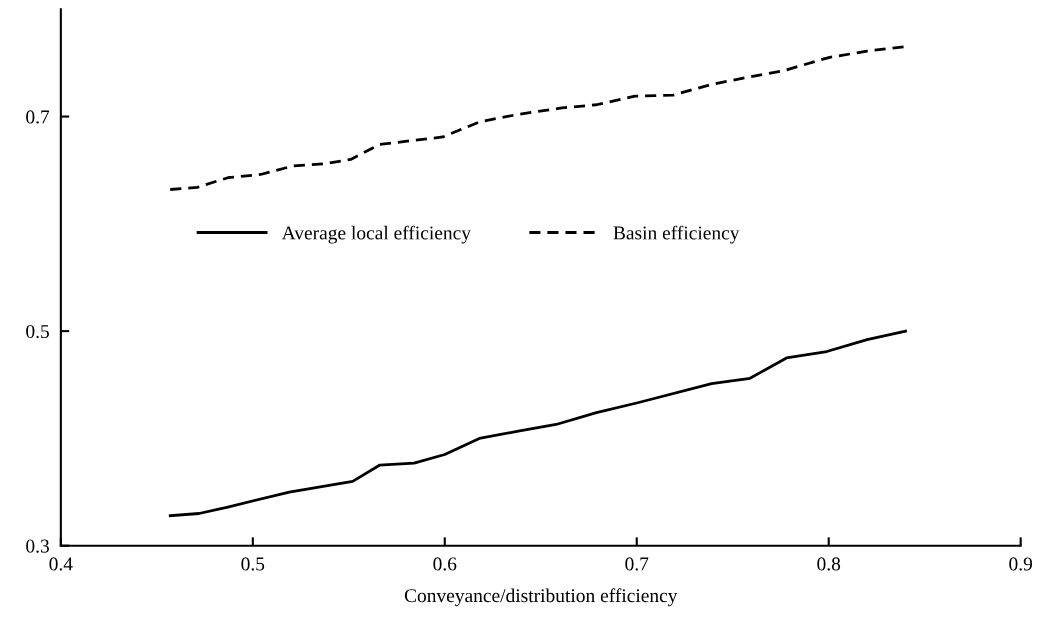 The image size is (1049, 618). Describe the element at coordinates (61, 564) in the screenshot. I see `x-tick-label: 0.4` at that location.